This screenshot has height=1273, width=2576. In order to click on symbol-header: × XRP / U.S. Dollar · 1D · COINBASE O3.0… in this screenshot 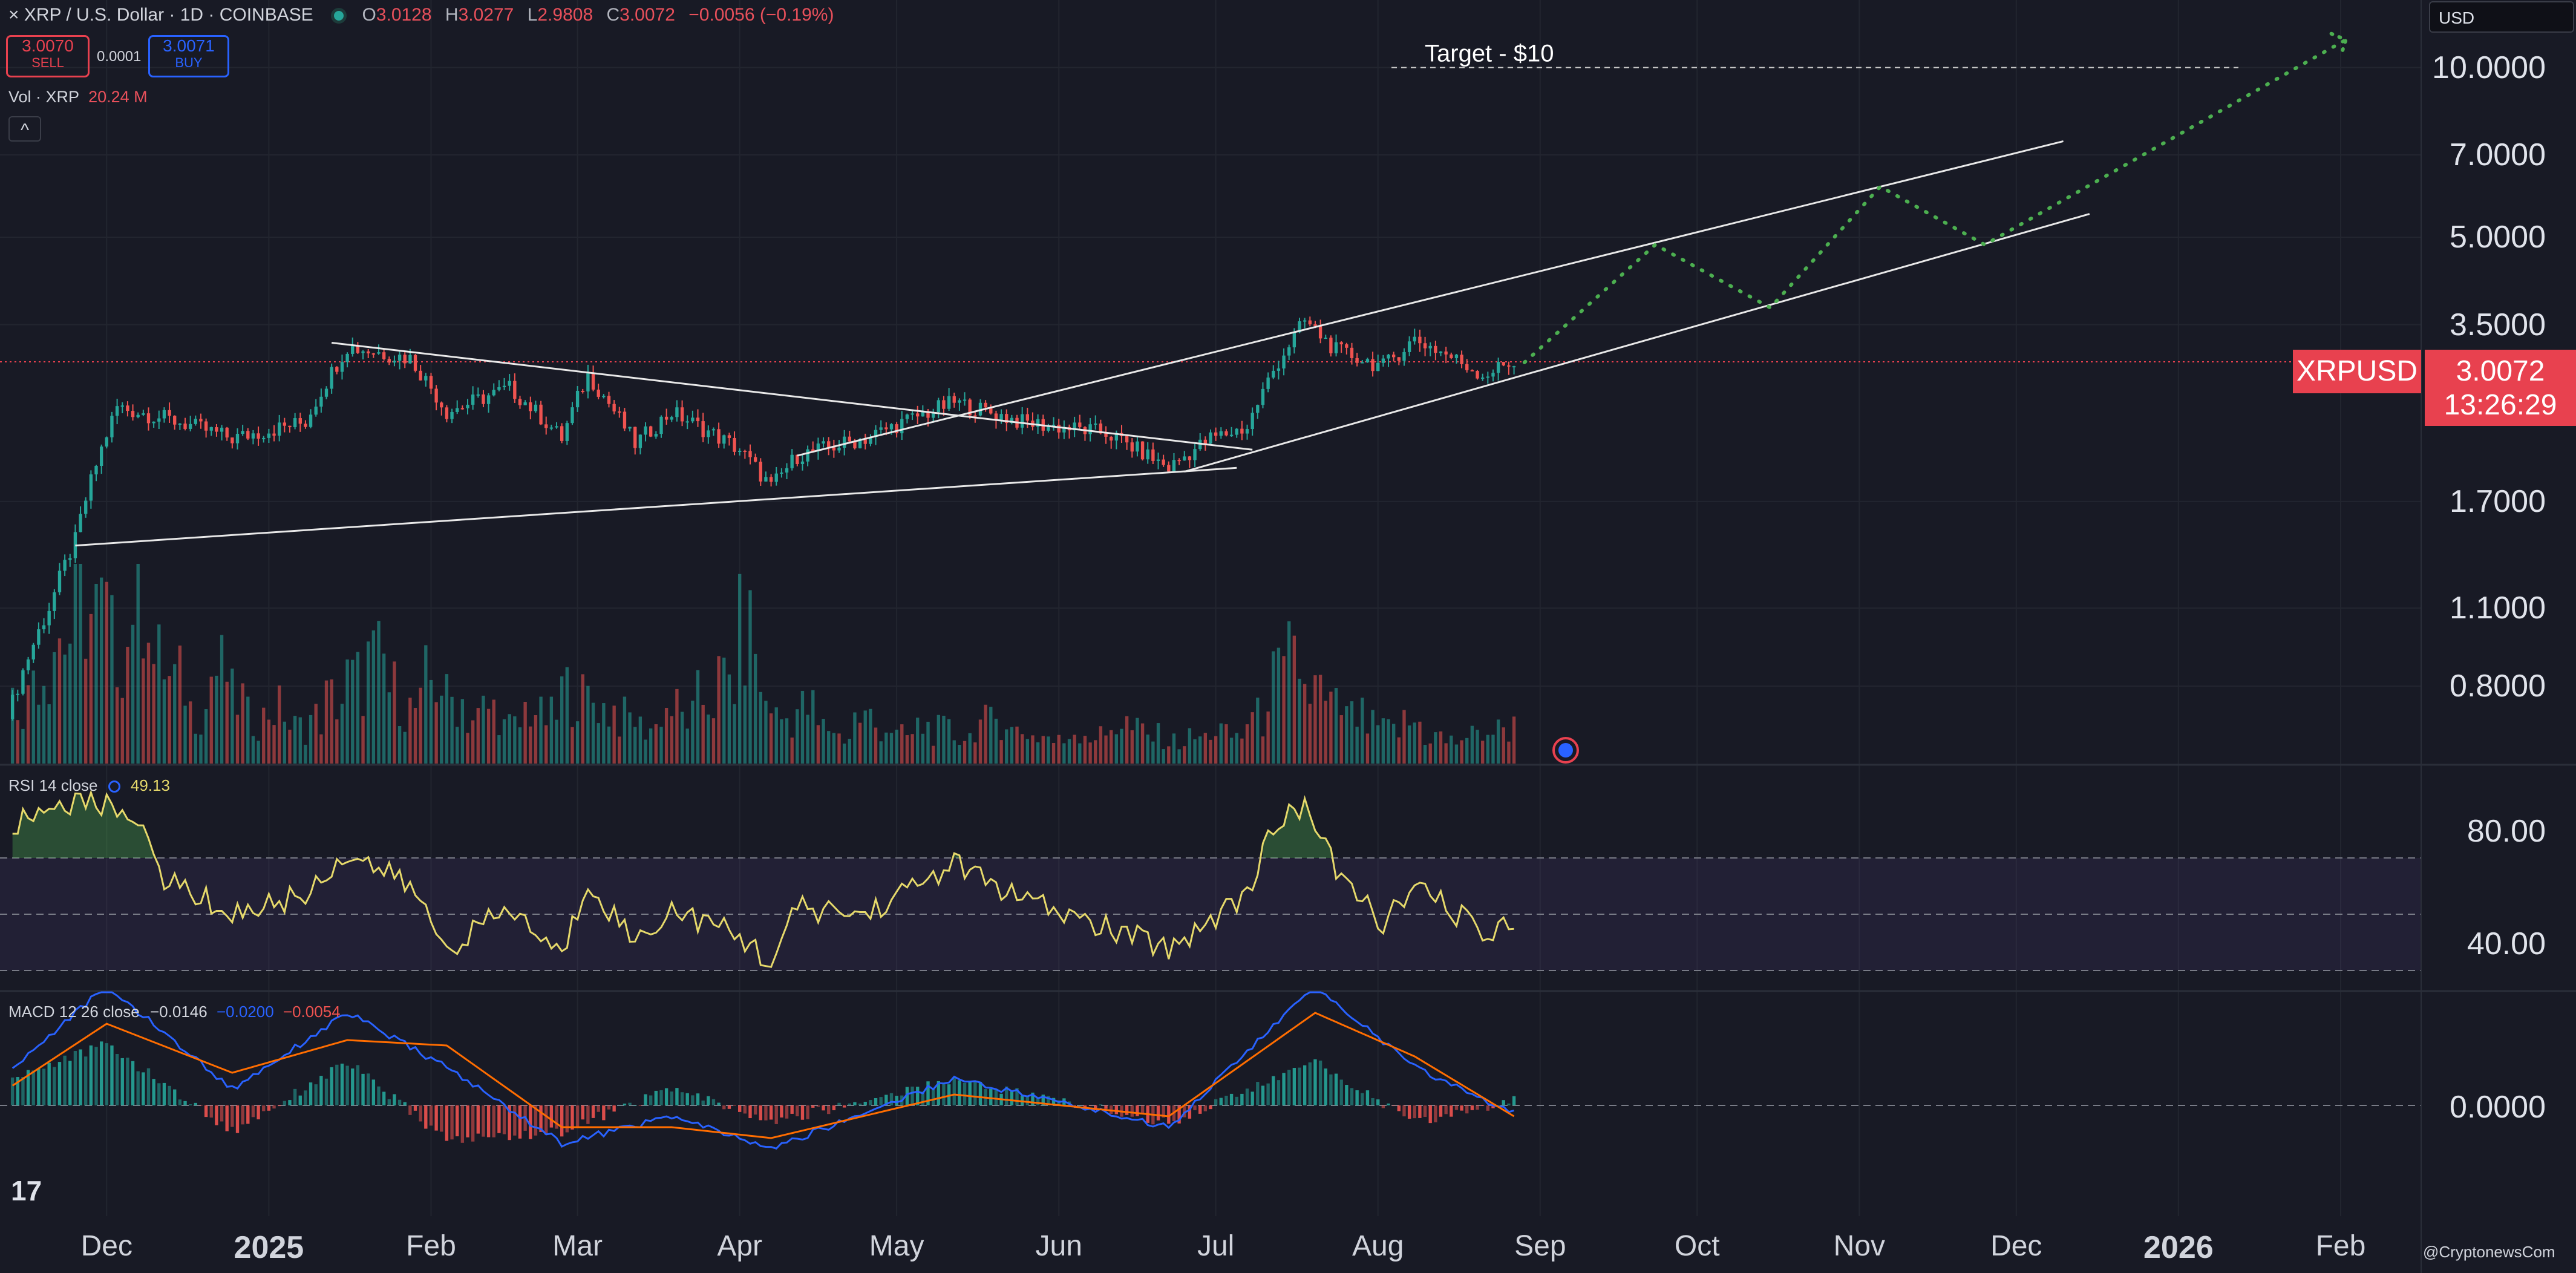, I will do `click(421, 15)`.